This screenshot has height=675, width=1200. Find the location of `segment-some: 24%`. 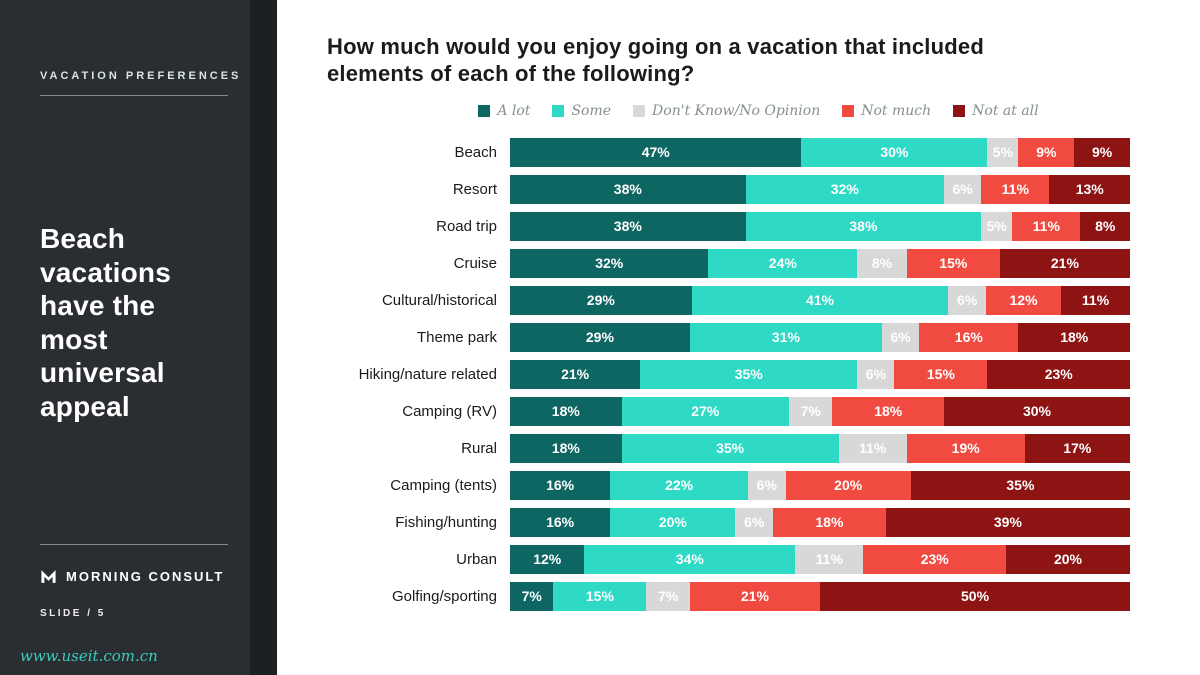

segment-some: 24% is located at coordinates (783, 263).